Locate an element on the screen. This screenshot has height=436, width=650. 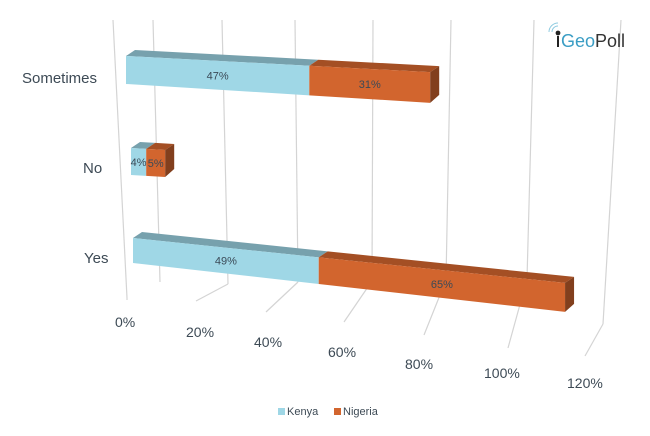
category-label: No is located at coordinates (92, 168).